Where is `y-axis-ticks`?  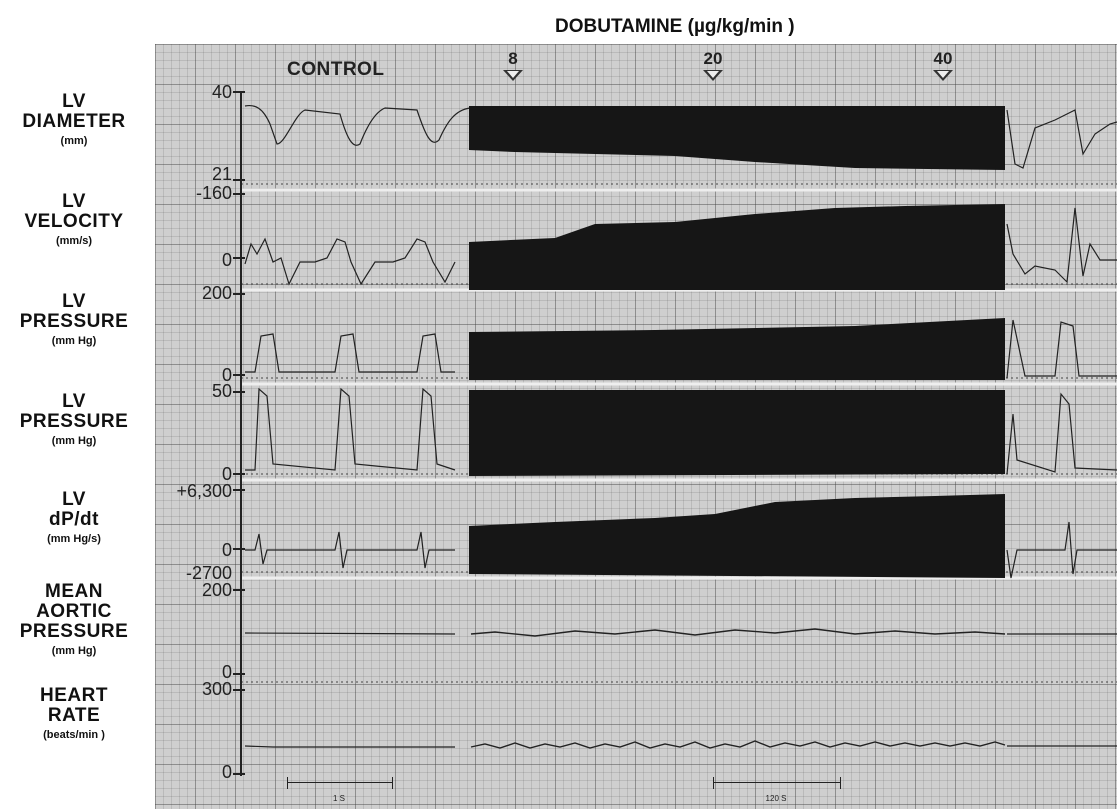 y-axis-ticks is located at coordinates (239, 433).